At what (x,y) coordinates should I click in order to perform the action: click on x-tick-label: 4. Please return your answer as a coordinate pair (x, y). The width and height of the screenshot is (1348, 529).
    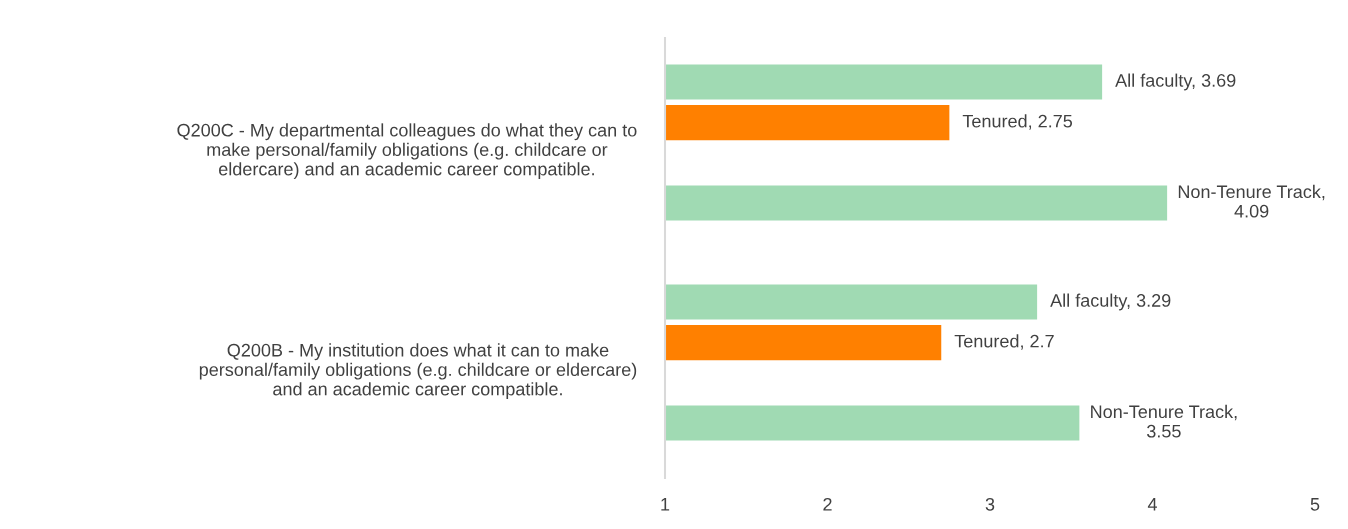
    Looking at the image, I should click on (1152, 504).